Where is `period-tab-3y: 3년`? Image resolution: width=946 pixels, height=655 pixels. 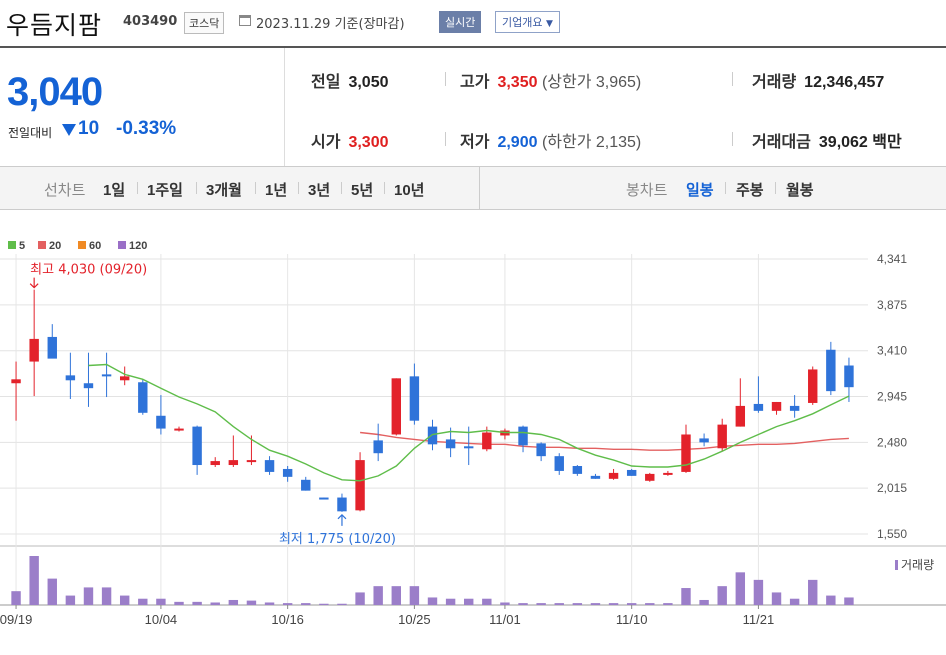
period-tab-3y: 3년 is located at coordinates (319, 190).